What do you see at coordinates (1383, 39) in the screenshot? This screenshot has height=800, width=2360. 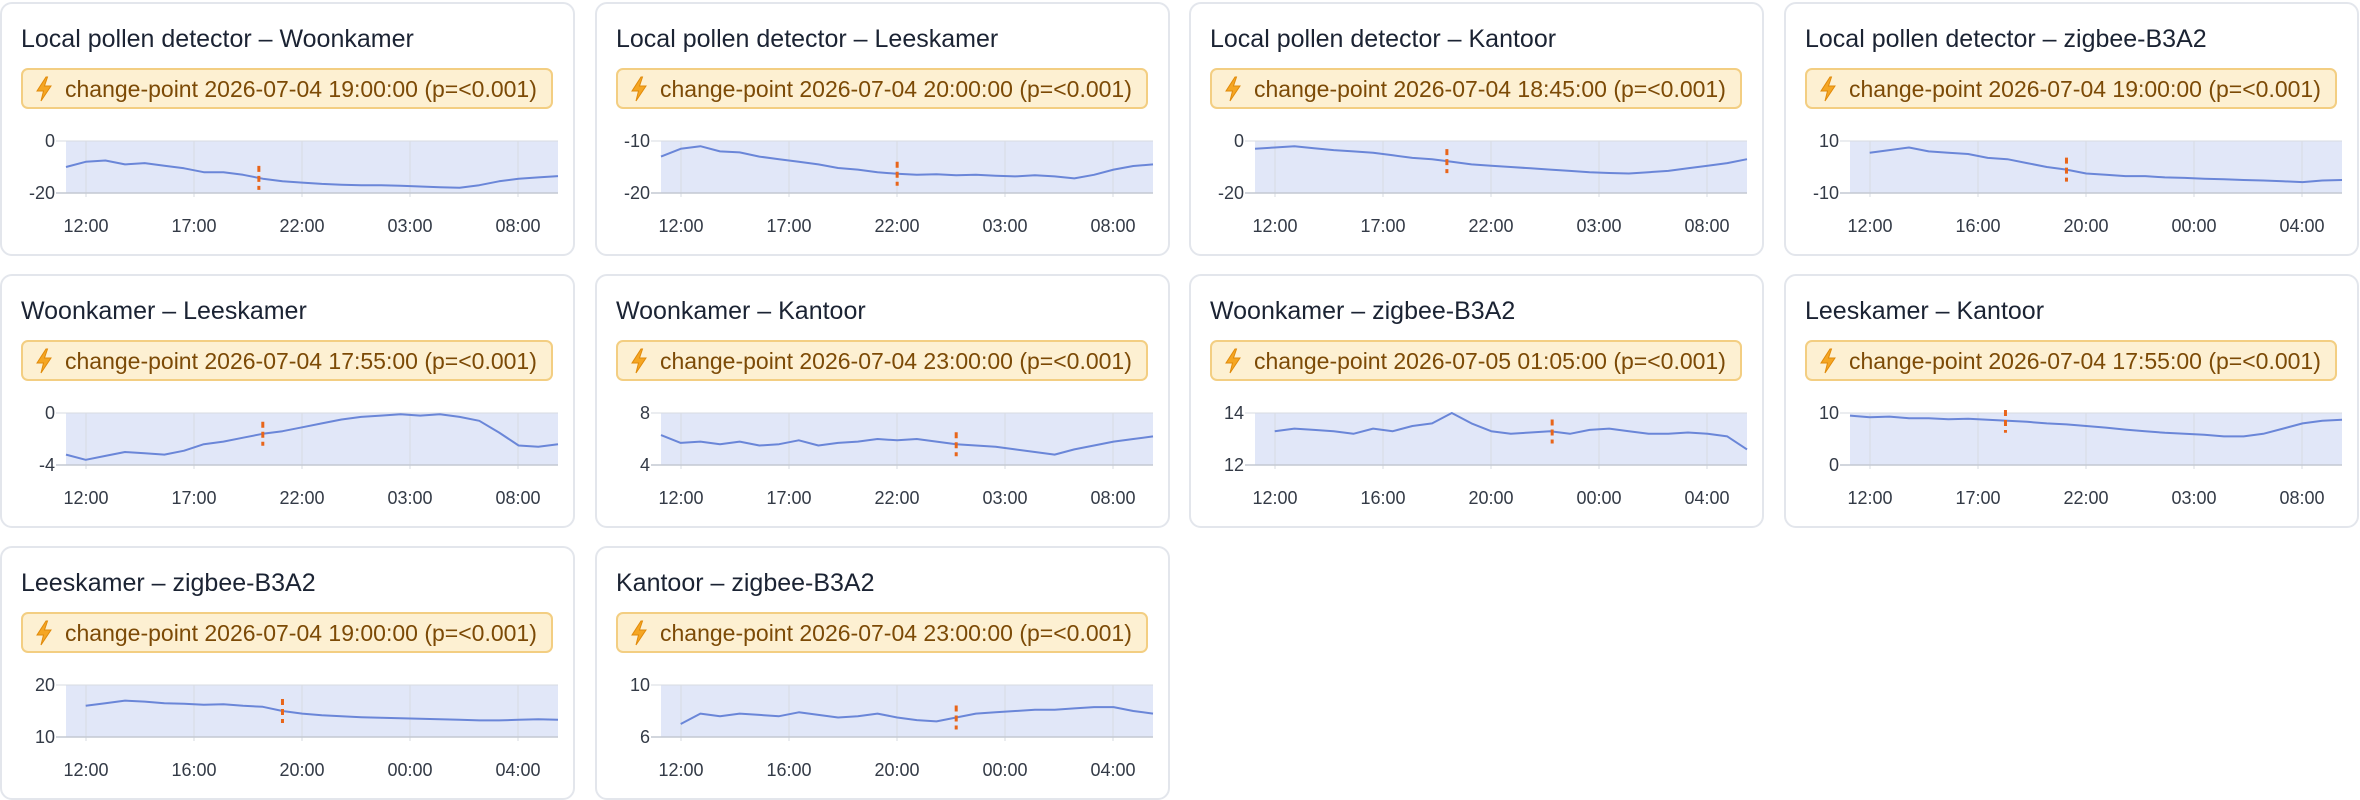 I see `card-title: Local pollen detector – Kantoor` at bounding box center [1383, 39].